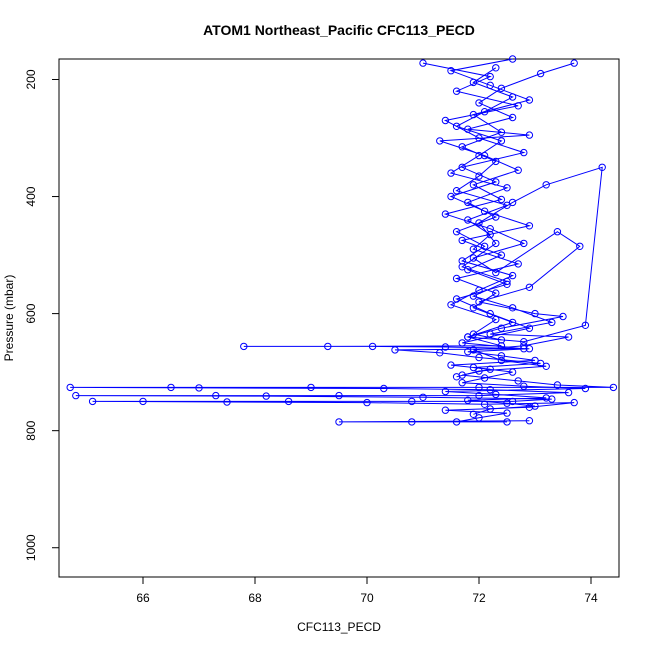 This screenshot has height=650, width=650. What do you see at coordinates (339, 30) in the screenshot?
I see `chart-title: ATOM1 Northeast_Pacific CFC113_PECD` at bounding box center [339, 30].